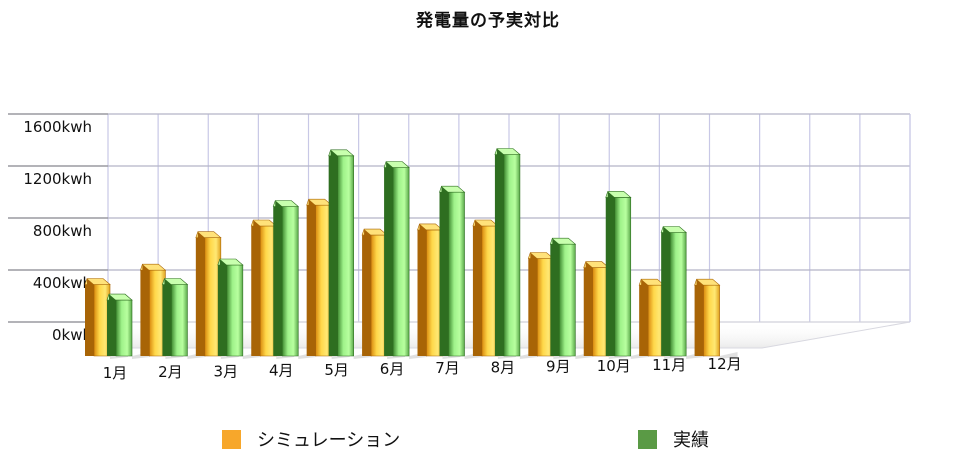  What do you see at coordinates (57, 127) in the screenshot?
I see `y-tick-label: 1600kwh` at bounding box center [57, 127].